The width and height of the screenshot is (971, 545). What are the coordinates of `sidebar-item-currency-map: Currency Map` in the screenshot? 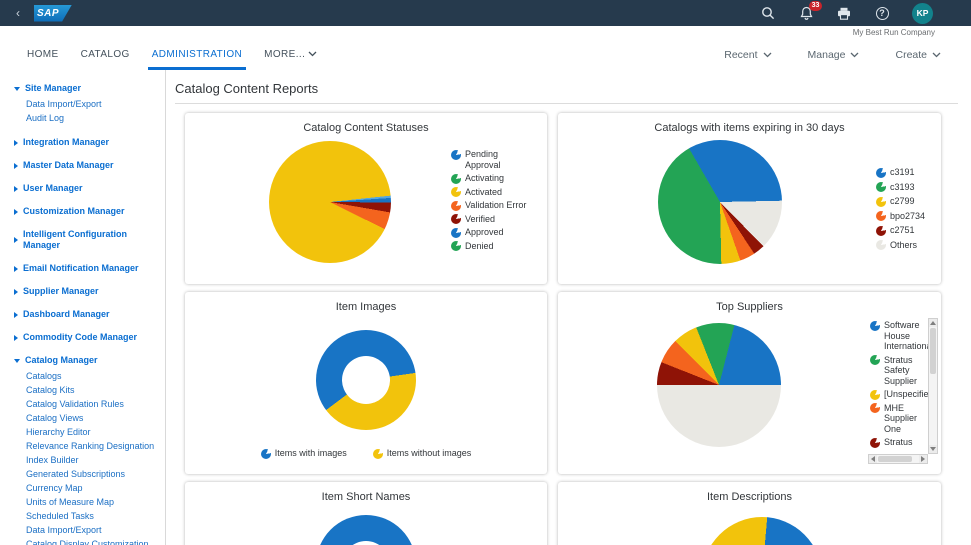 It's located at (54, 488).